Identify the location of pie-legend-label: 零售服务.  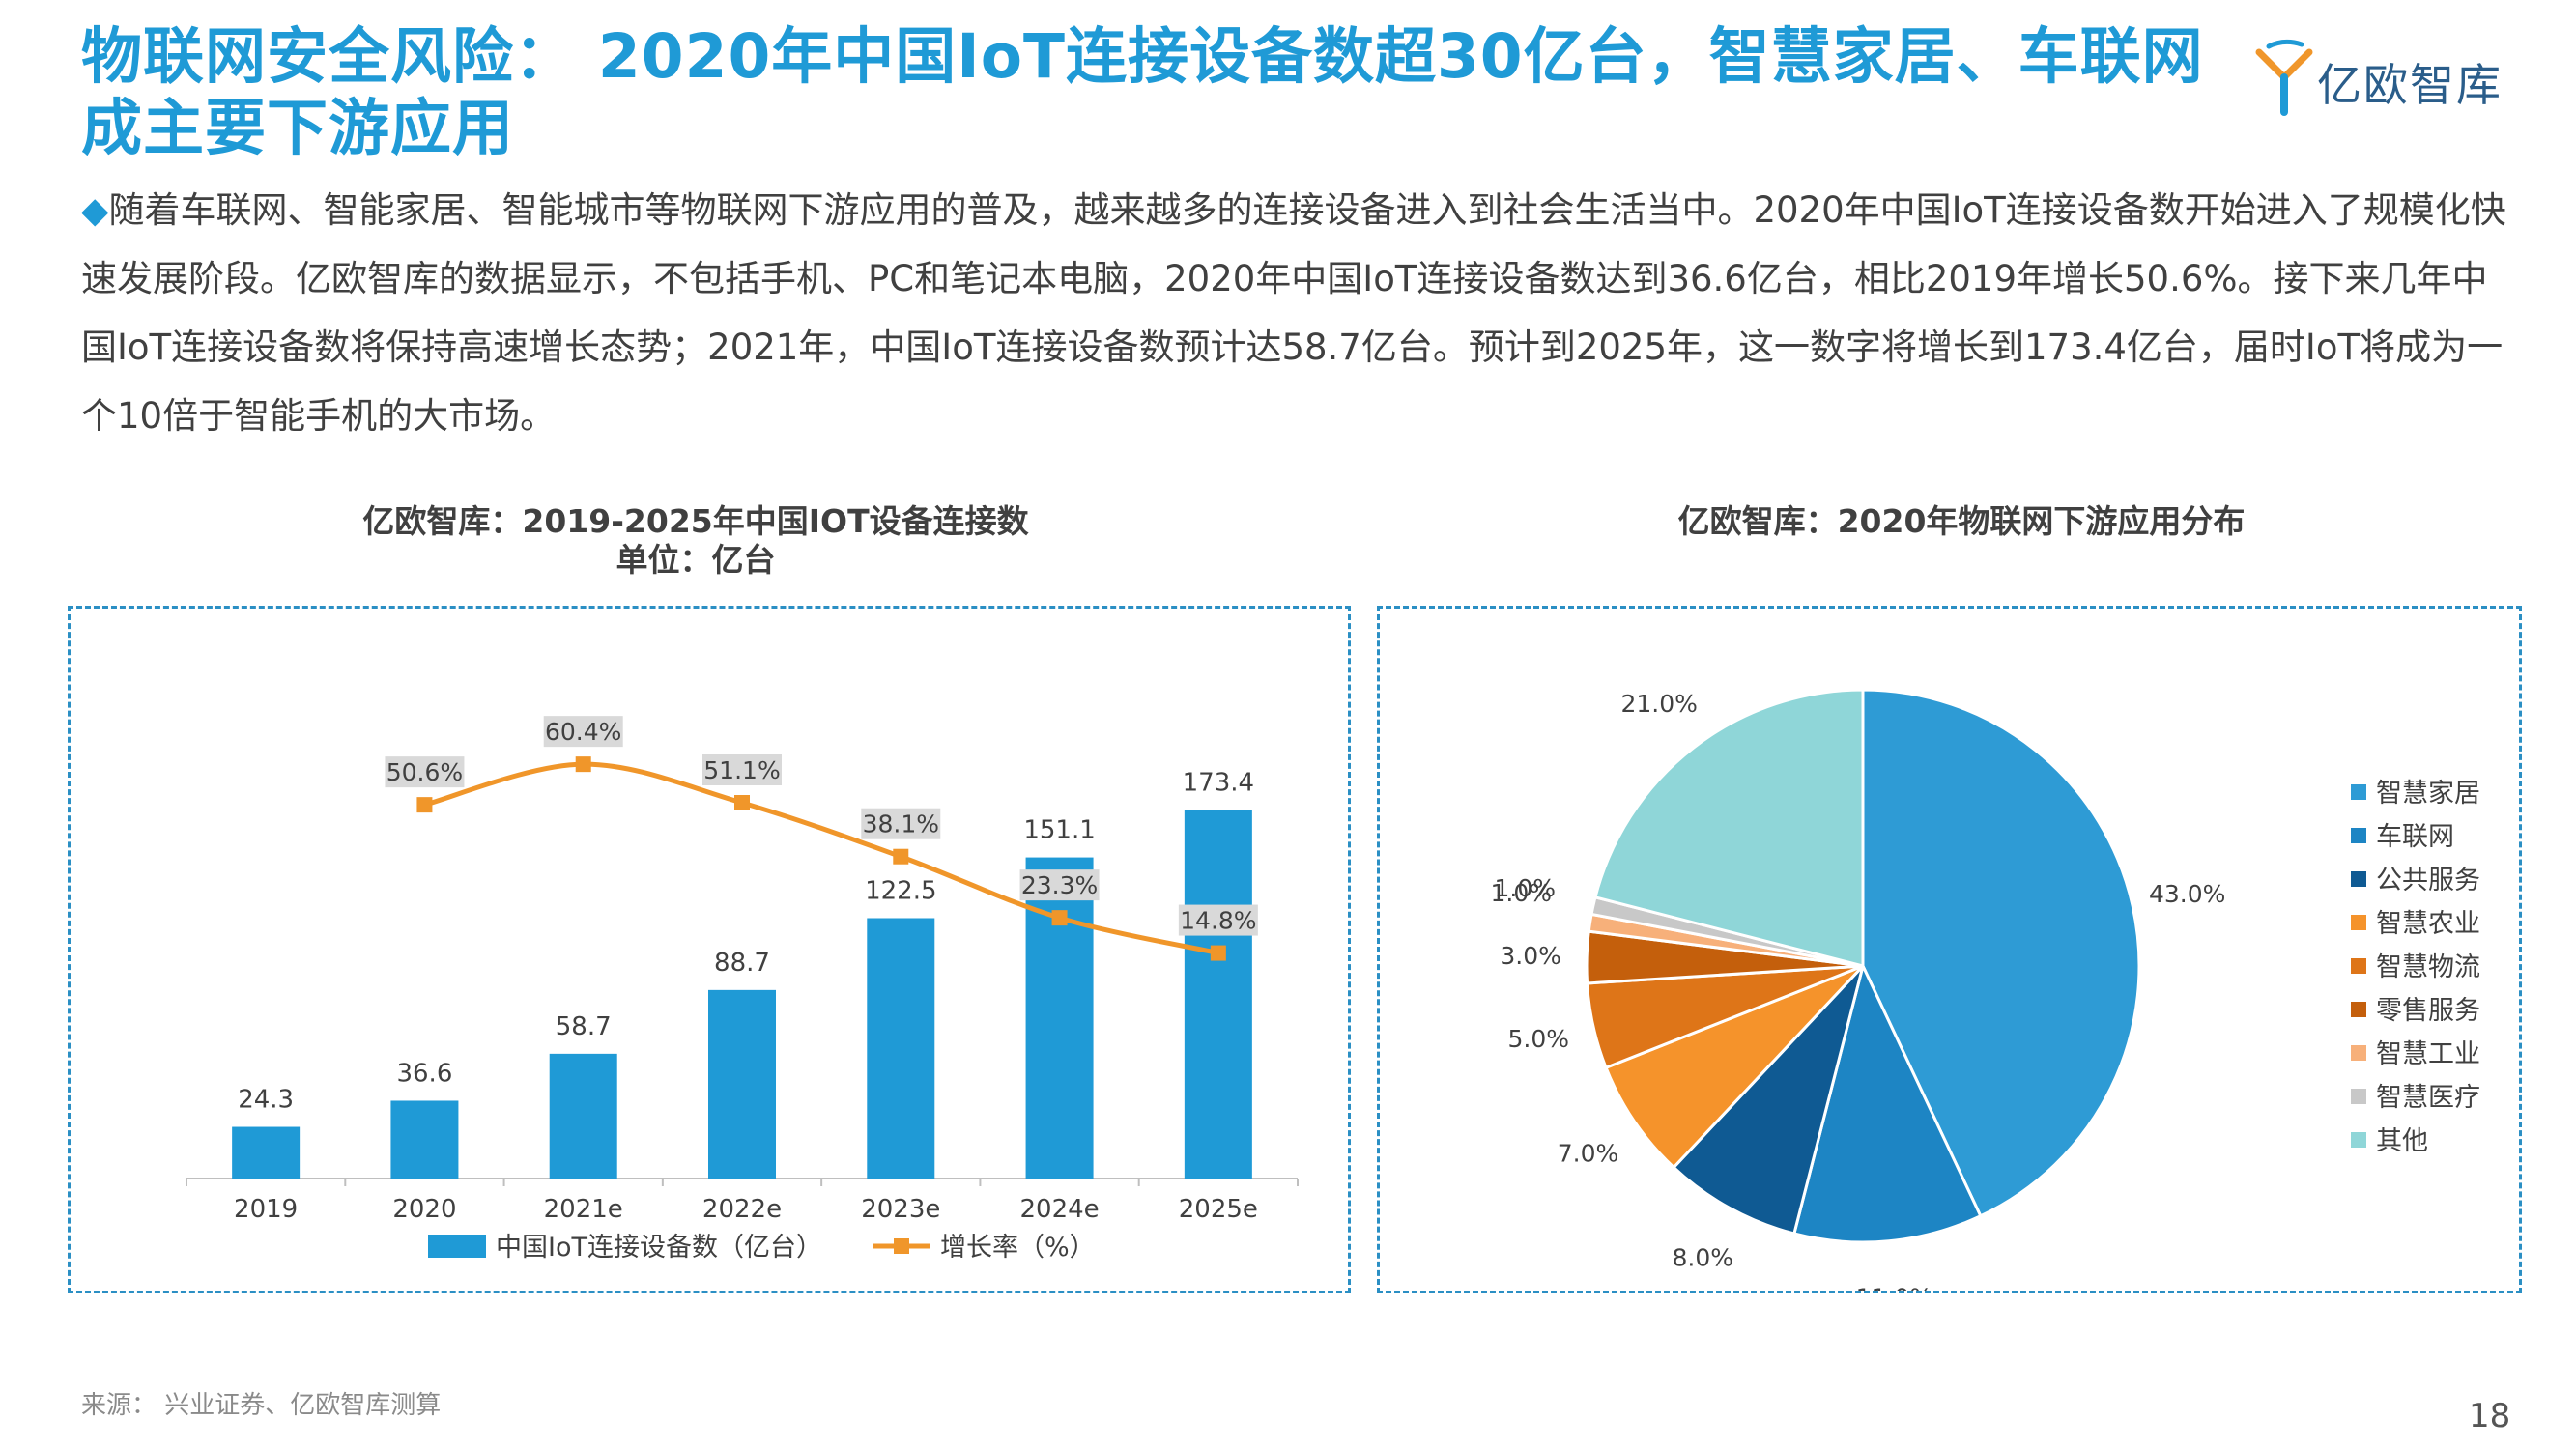
(2428, 1011).